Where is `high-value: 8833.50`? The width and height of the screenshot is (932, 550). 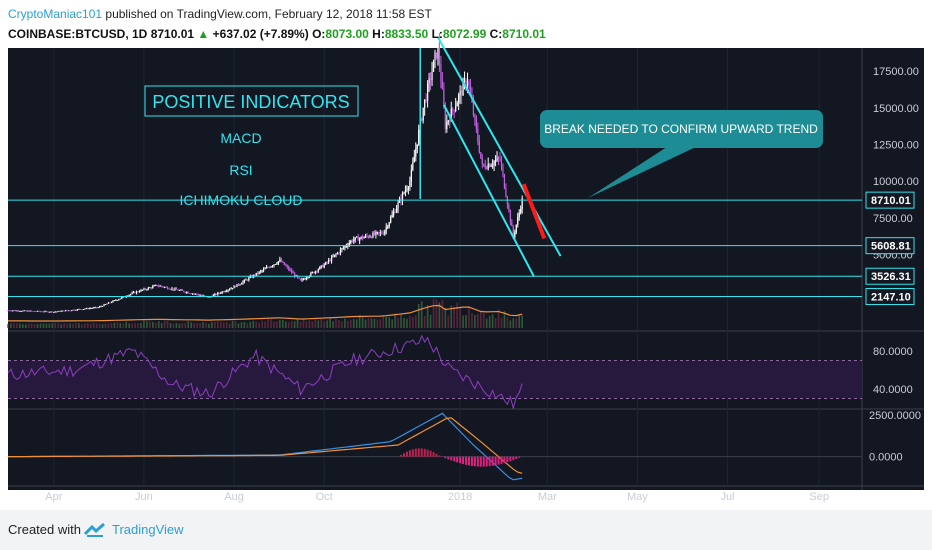
high-value: 8833.50 is located at coordinates (406, 34).